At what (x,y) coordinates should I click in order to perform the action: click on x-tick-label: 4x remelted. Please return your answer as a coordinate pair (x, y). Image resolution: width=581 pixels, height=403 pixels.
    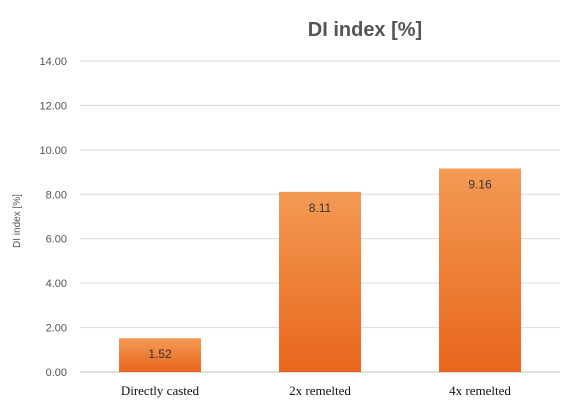
    Looking at the image, I should click on (480, 390).